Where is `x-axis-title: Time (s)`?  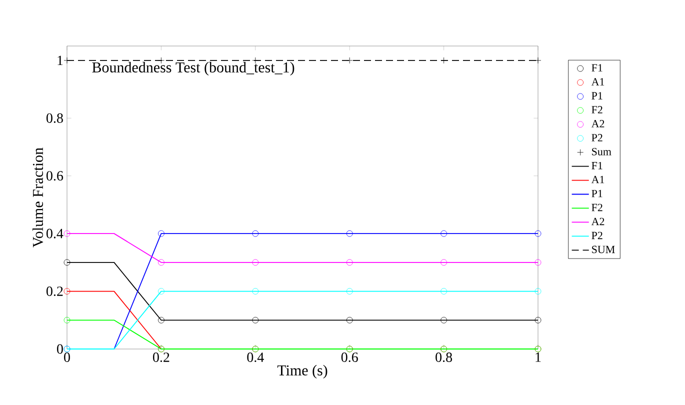 x-axis-title: Time (s) is located at coordinates (302, 371).